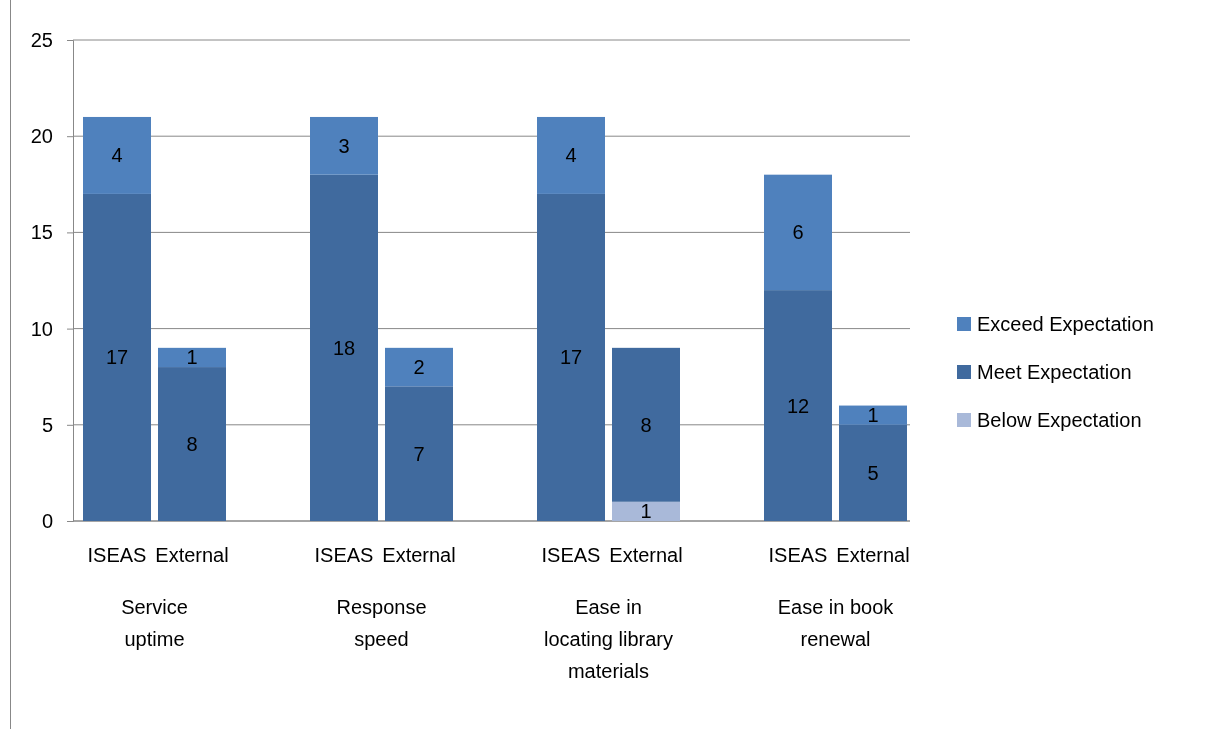 Image resolution: width=1208 pixels, height=729 pixels. I want to click on data-label: 7, so click(419, 453).